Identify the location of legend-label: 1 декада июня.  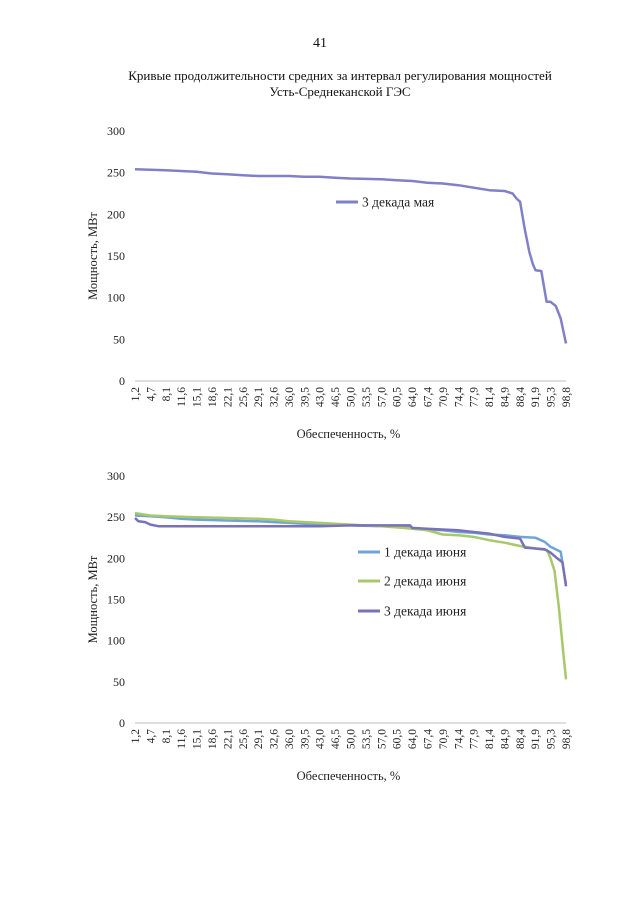
(425, 552).